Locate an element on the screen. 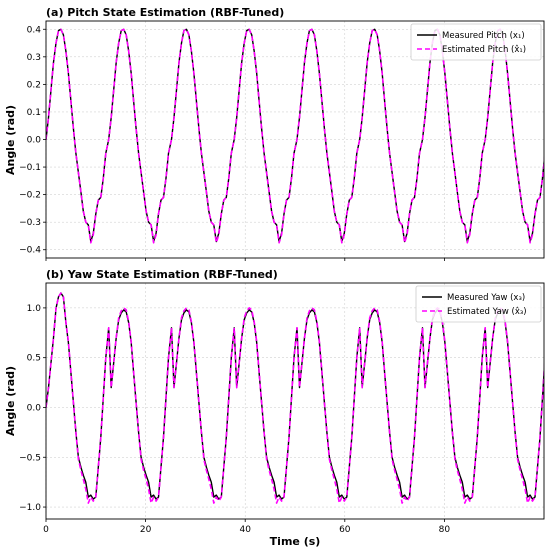  pitch-ytick-label: 0.0 is located at coordinates (34, 141).